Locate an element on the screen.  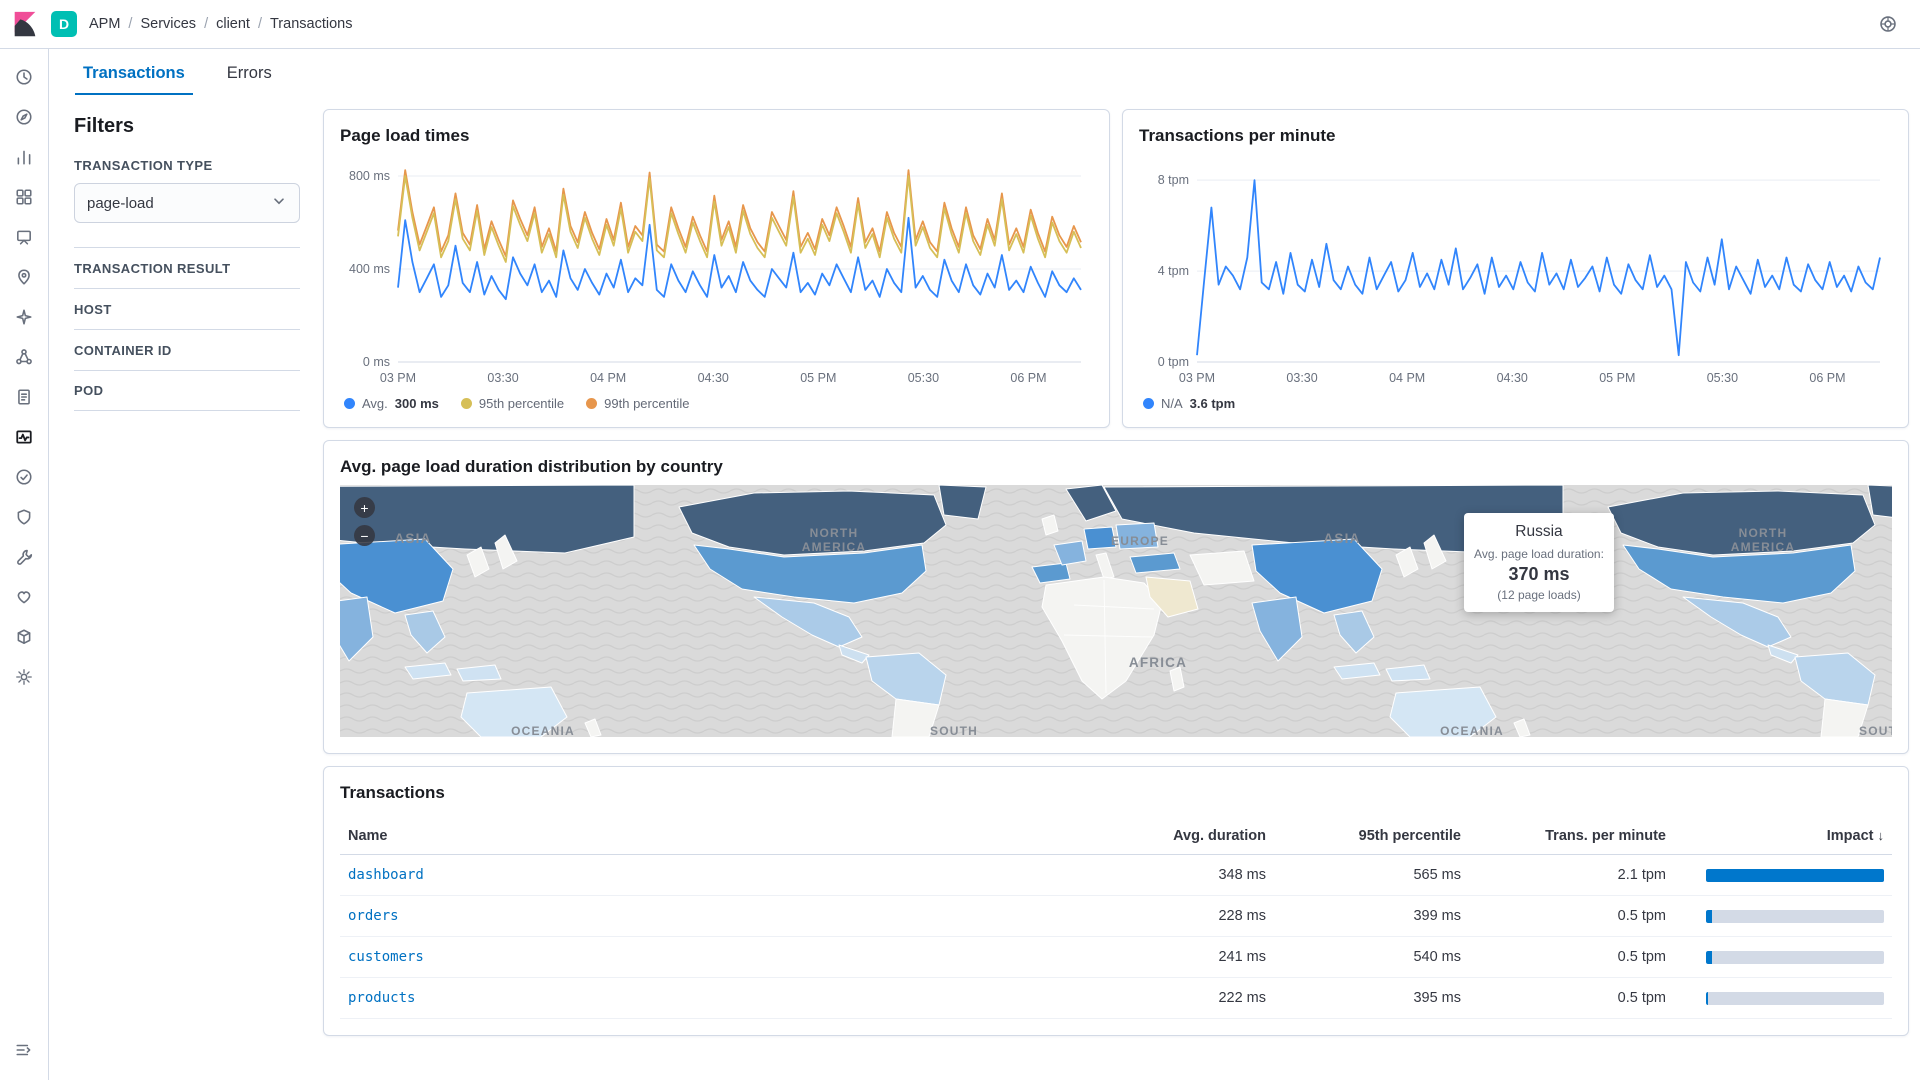
tooltip-metric-label: Avg. page load duration: is located at coordinates (1539, 554).